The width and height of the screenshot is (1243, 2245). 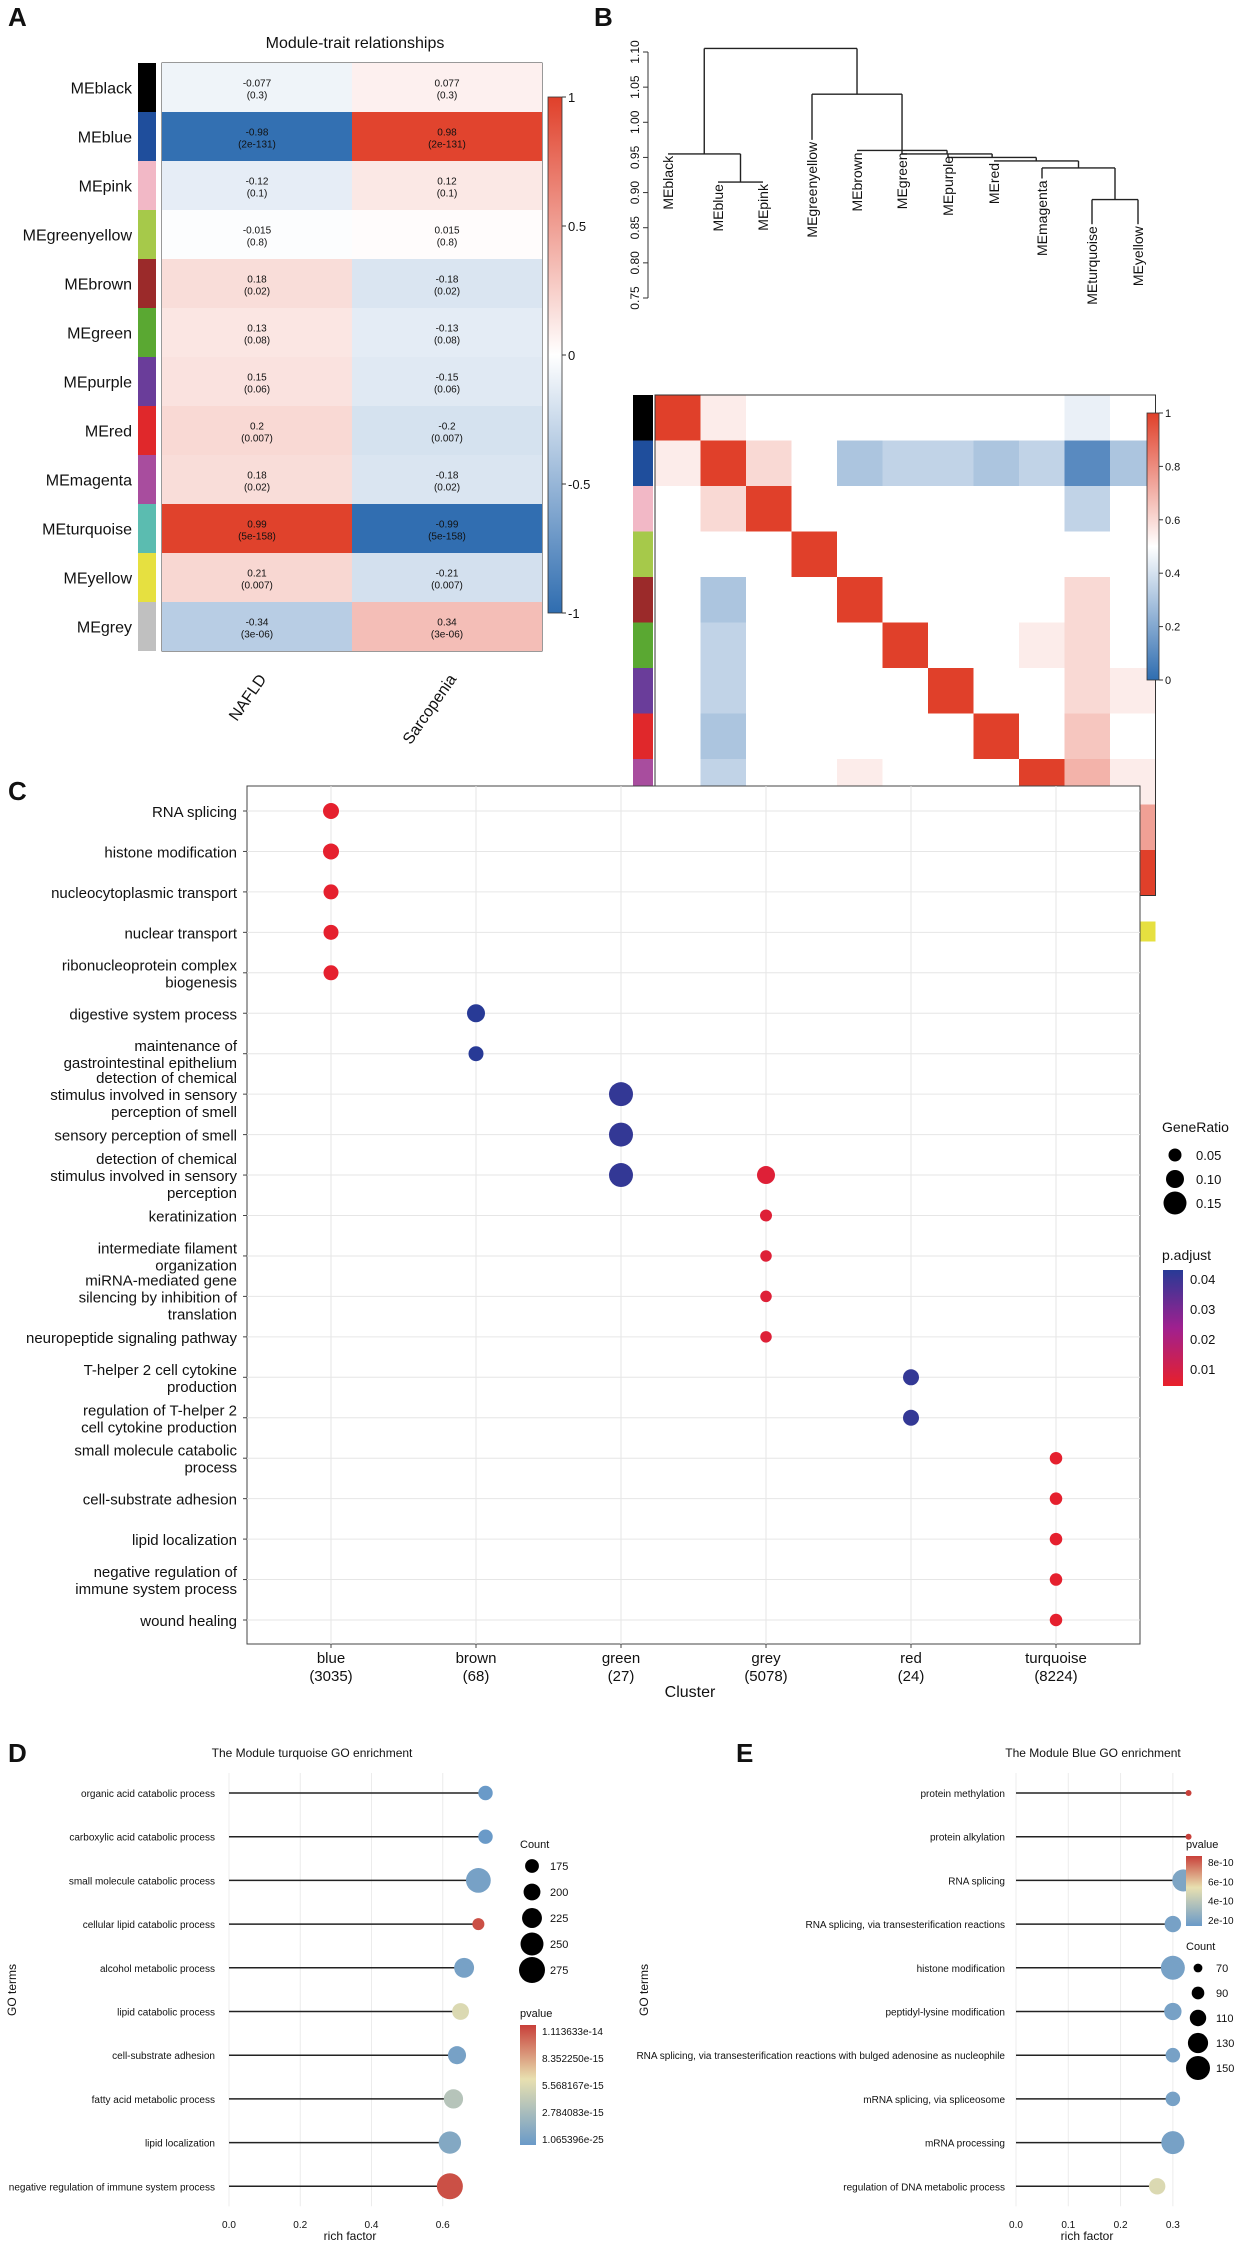 What do you see at coordinates (170, 852) in the screenshot?
I see `term-label: histone modification` at bounding box center [170, 852].